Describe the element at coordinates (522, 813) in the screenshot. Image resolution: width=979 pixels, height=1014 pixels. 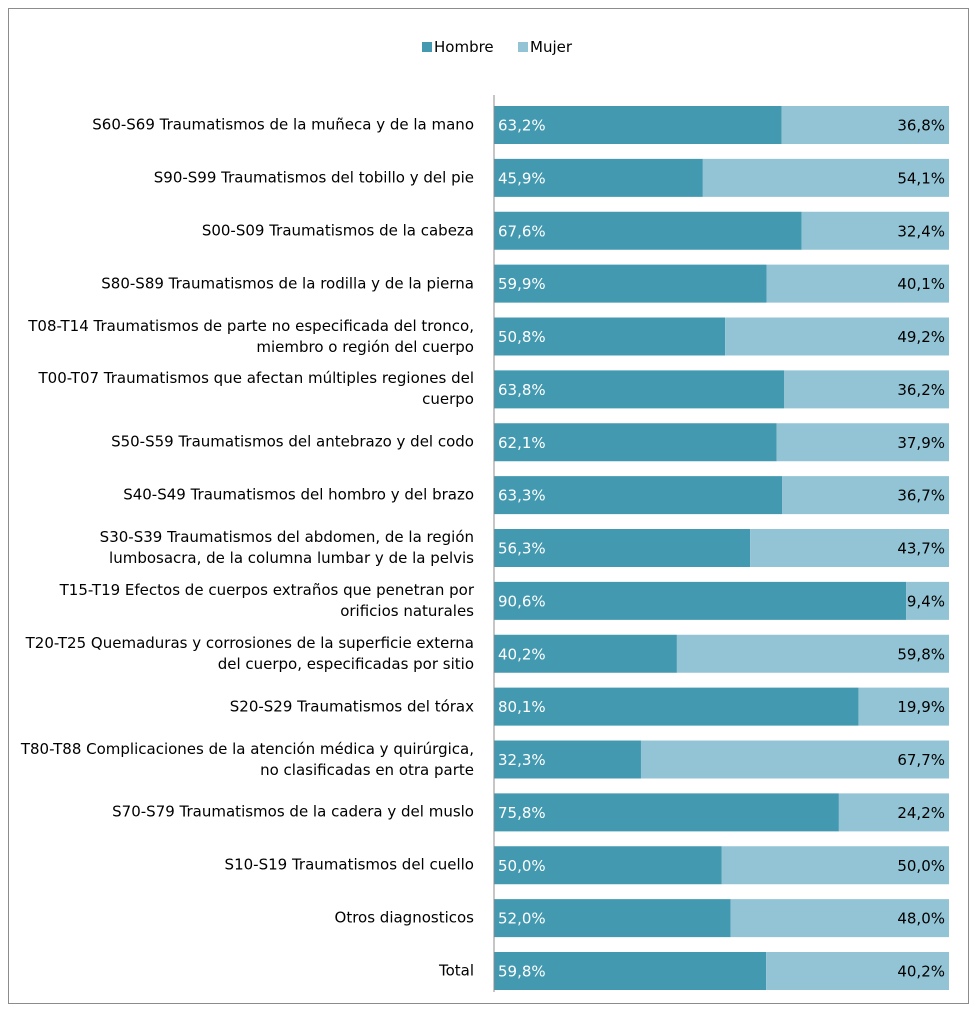
I see `value-label: 75,8%` at that location.